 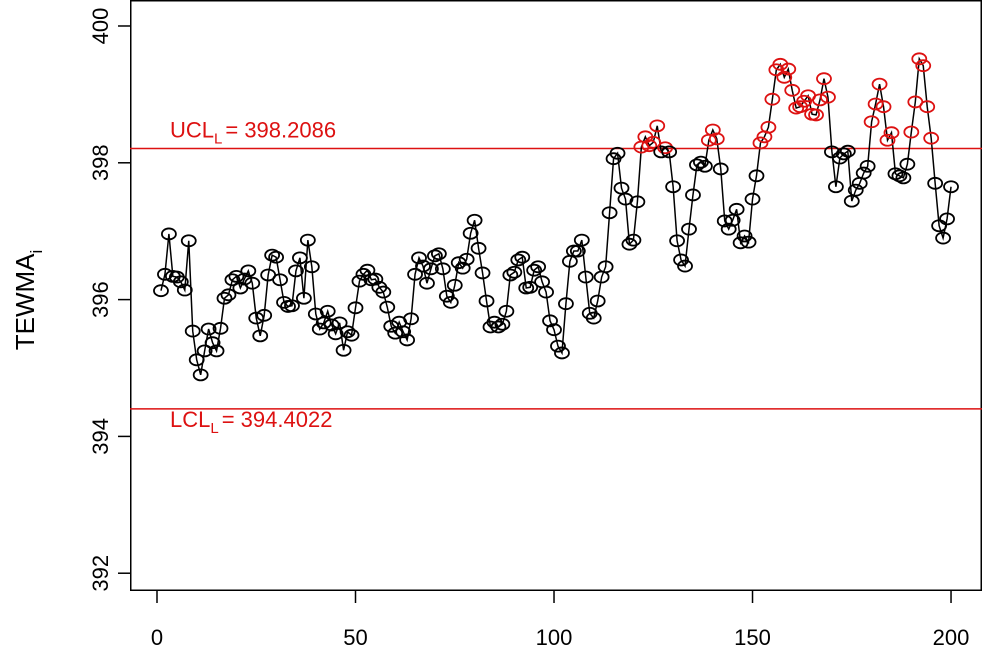 I want to click on y-tick-label: 392, so click(x=100, y=573).